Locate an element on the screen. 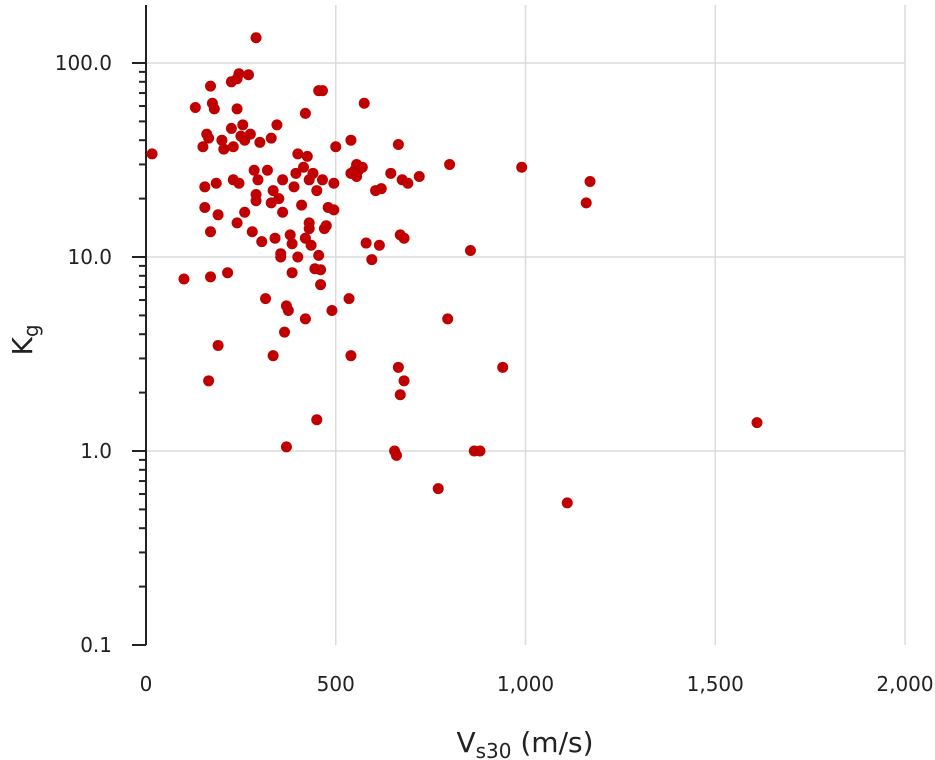 The image size is (935, 760). axes is located at coordinates (139, 325).